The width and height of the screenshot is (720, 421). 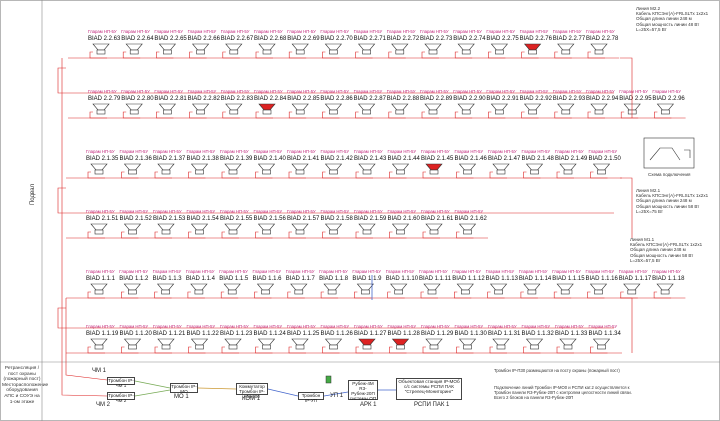 I want to click on speaker: Гларам НП-5У BIAD 1.1.7, so click(x=300, y=282).